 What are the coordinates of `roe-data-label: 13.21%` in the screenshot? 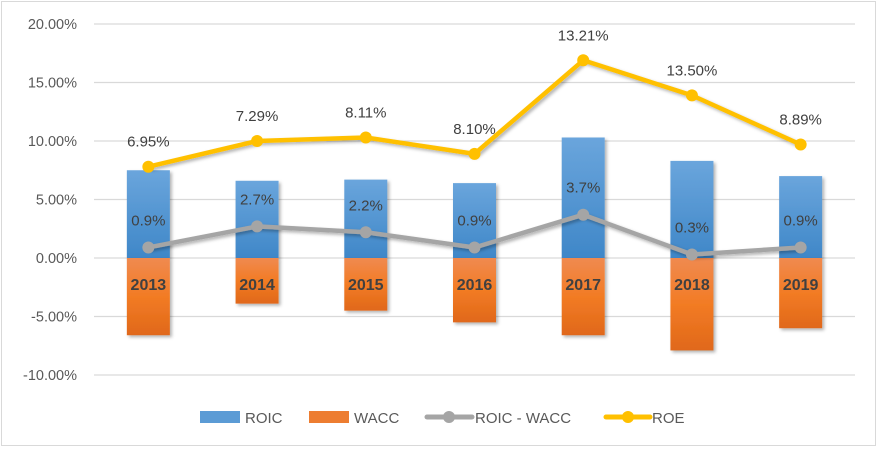 It's located at (583, 35).